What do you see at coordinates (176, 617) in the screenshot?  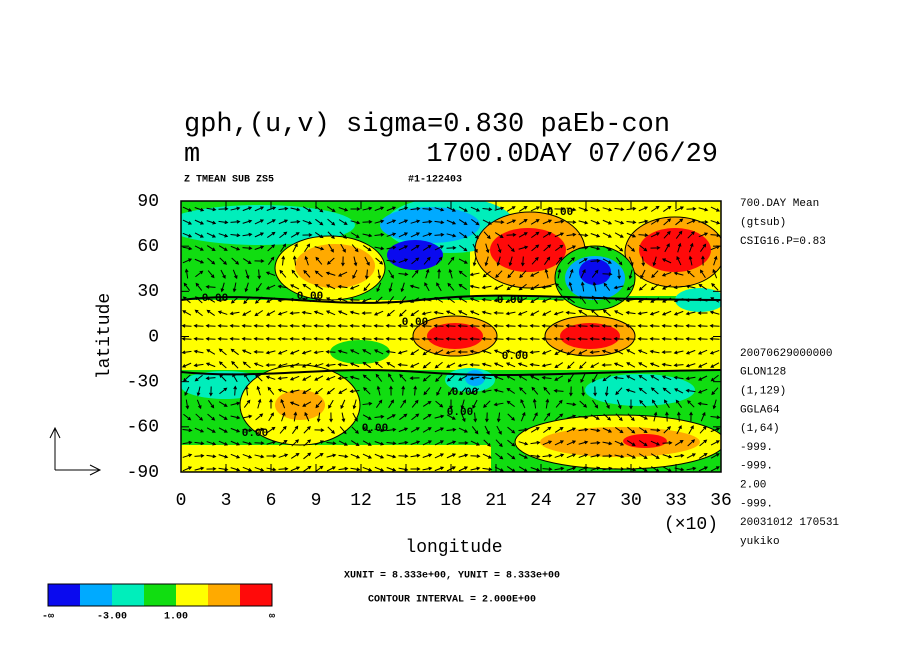 I see `colorbar-label: 1.00` at bounding box center [176, 617].